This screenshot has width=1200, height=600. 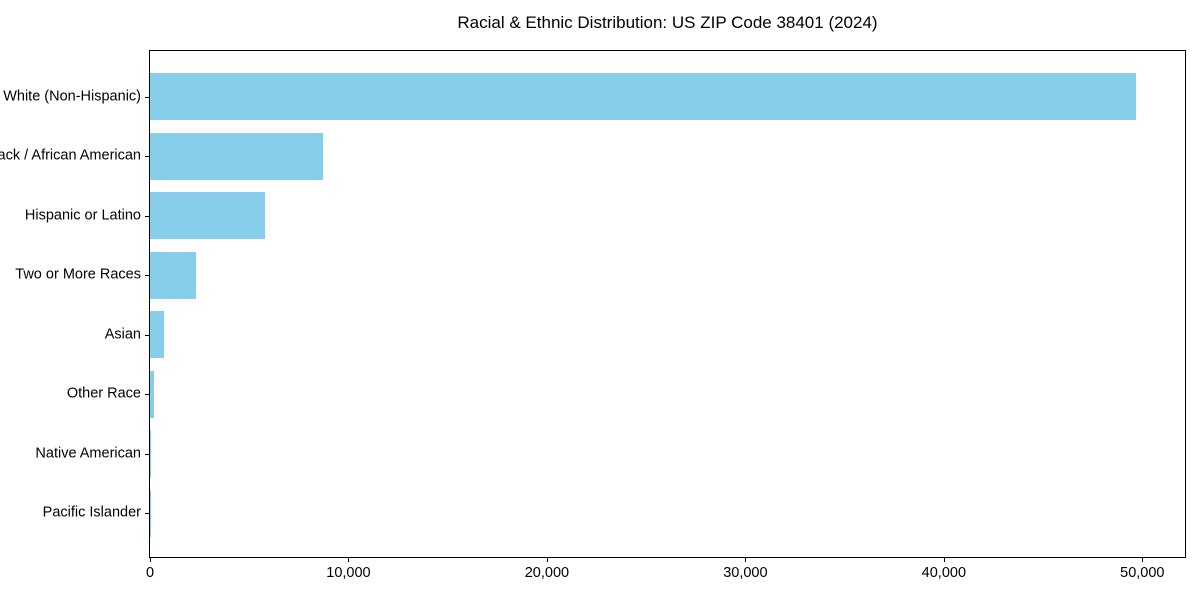 I want to click on y-tick-label: White (Non-Hispanic), so click(x=72, y=96).